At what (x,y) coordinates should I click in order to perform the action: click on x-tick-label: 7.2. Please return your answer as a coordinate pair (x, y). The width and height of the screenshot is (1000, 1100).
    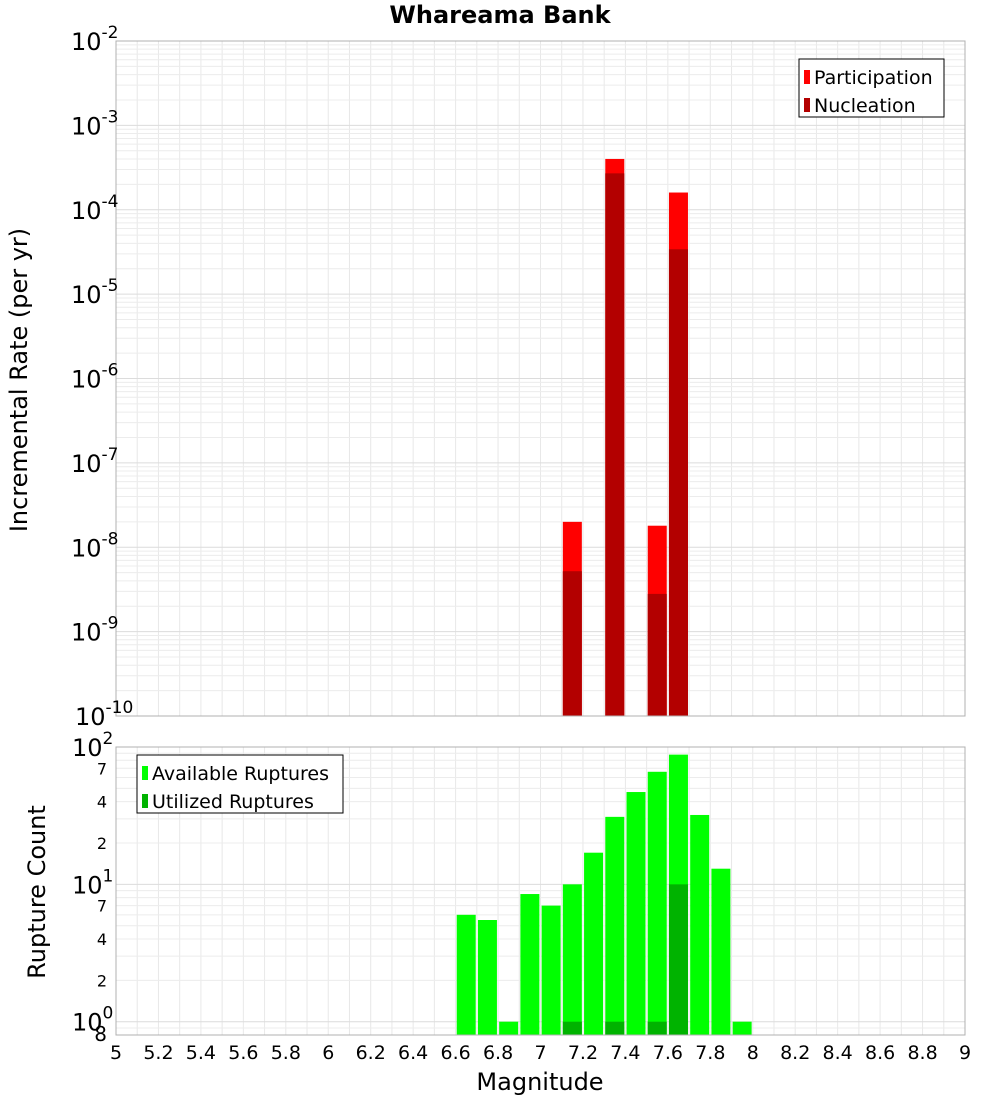
    Looking at the image, I should click on (583, 1053).